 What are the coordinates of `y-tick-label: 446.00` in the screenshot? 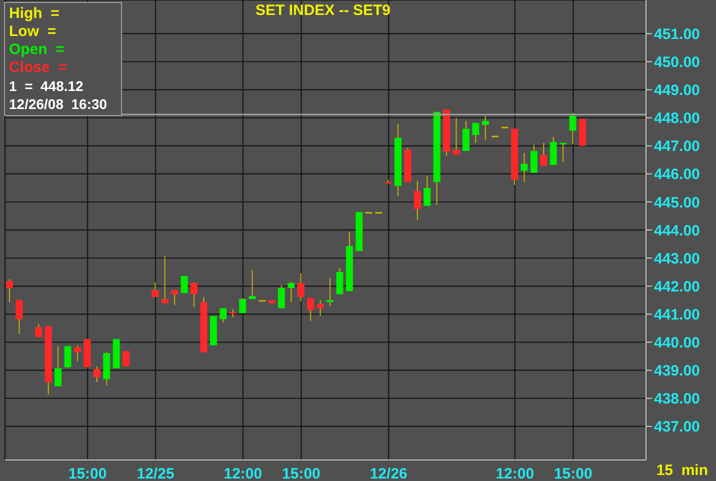 It's located at (677, 175).